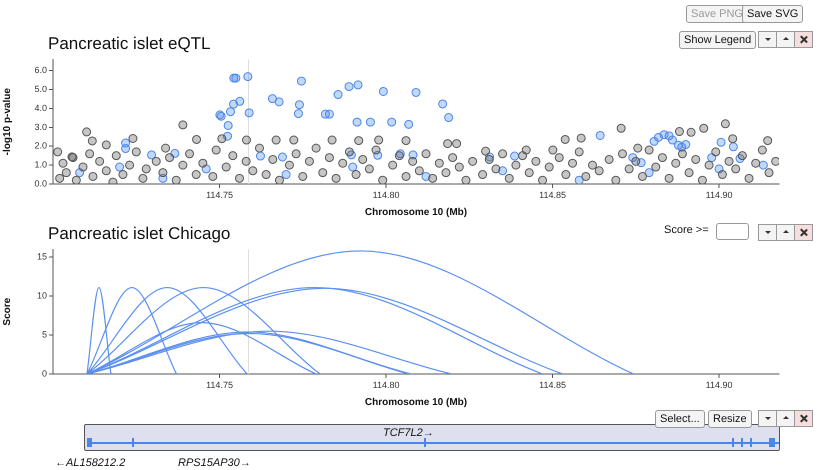 Image resolution: width=817 pixels, height=470 pixels. What do you see at coordinates (41, 257) in the screenshot?
I see `y-tick-label: 15` at bounding box center [41, 257].